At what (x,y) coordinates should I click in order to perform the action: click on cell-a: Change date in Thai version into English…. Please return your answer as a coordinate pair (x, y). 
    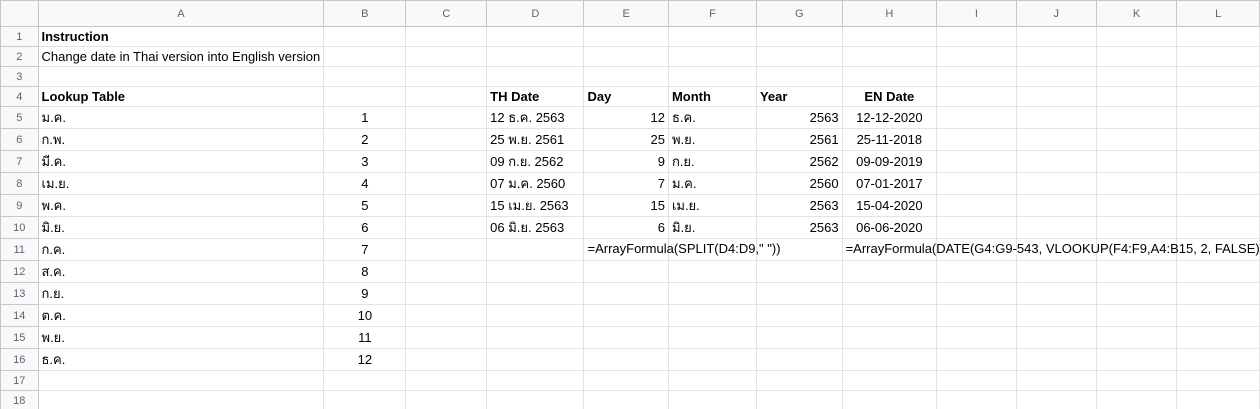
    Looking at the image, I should click on (181, 56).